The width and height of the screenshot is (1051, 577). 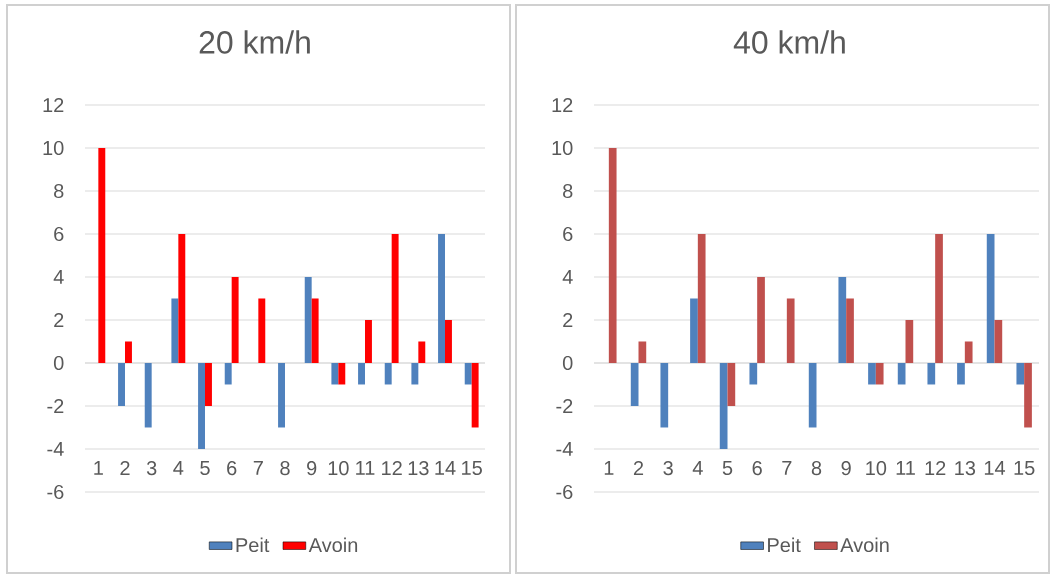 I want to click on y-tick-label: -2, so click(x=55, y=406).